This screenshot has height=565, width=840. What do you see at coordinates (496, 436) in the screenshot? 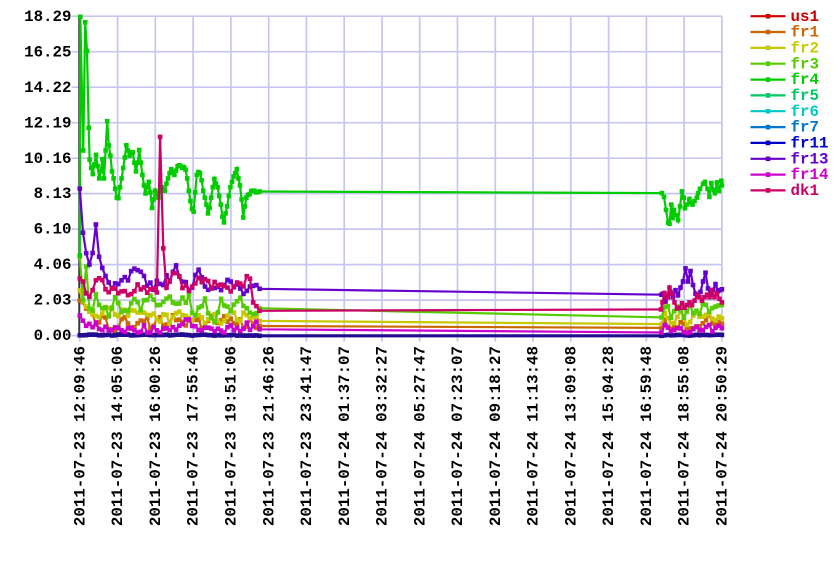
I see `svg-text: 2011-07-24 09:18:27` at bounding box center [496, 436].